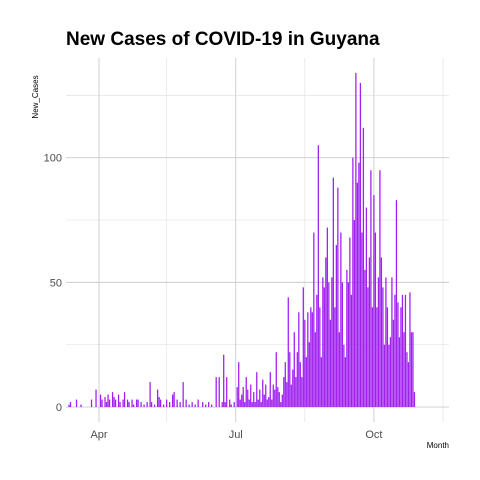 Image resolution: width=480 pixels, height=480 pixels. Describe the element at coordinates (236, 435) in the screenshot. I see `x-tick-label: Jul` at that location.